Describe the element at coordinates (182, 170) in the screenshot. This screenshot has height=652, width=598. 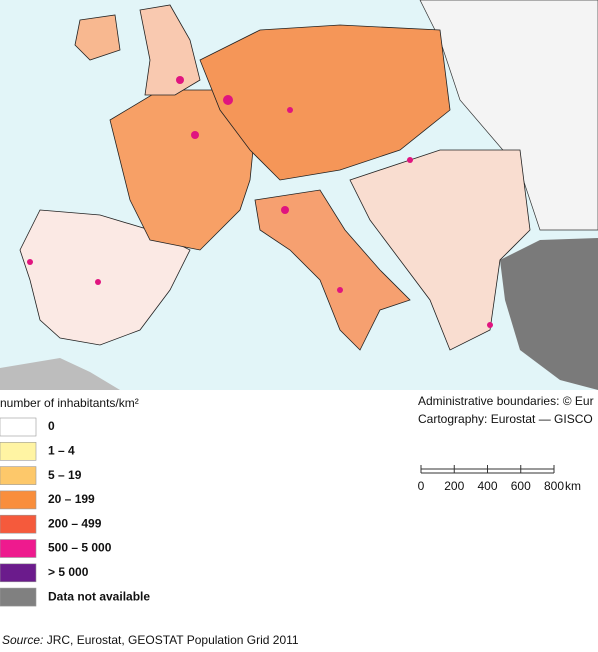
I see `france` at that location.